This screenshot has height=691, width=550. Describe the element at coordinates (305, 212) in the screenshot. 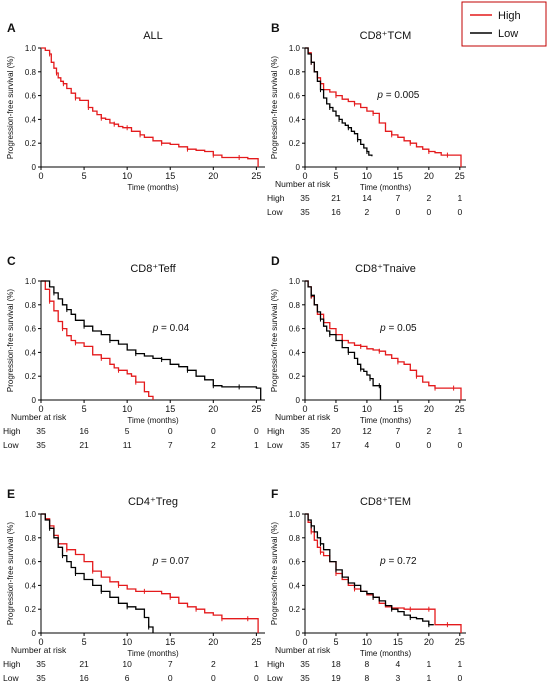

I see `risk-value-b: 35` at that location.